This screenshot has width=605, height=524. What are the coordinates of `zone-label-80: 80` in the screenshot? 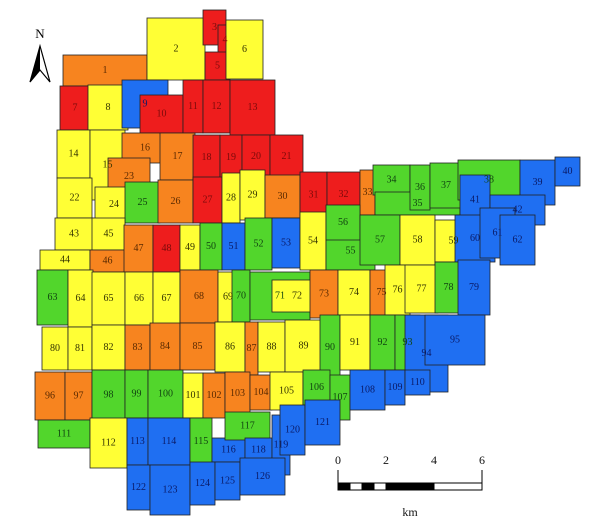 It's located at (55, 348).